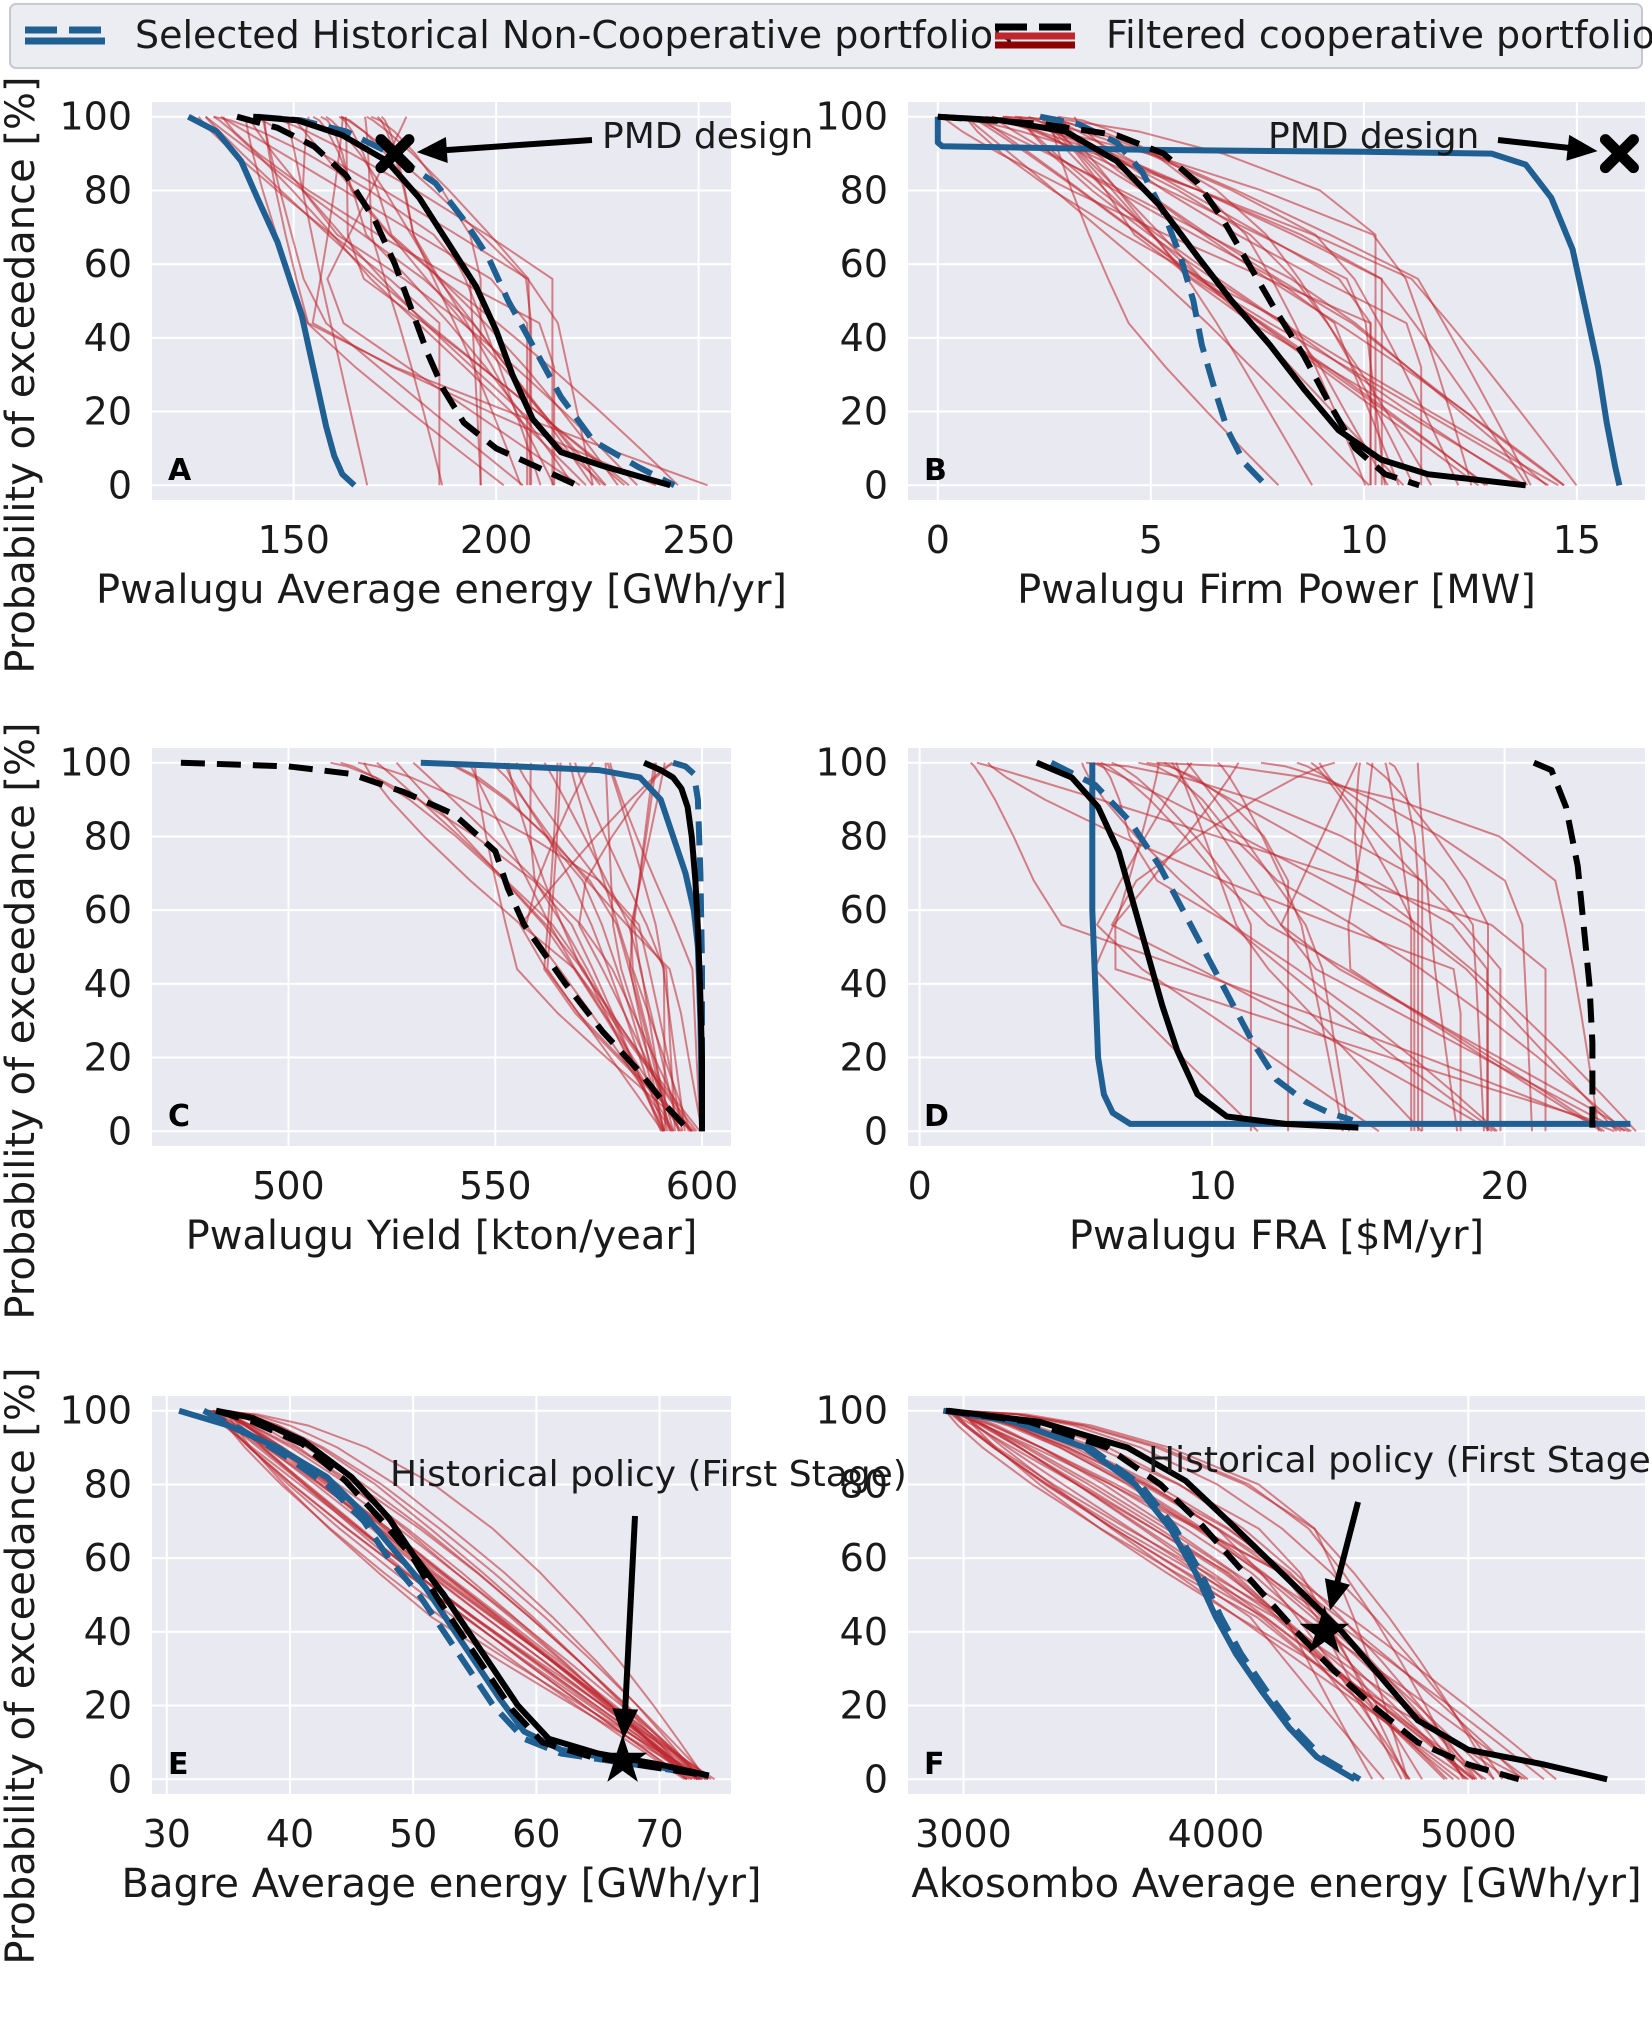 The image size is (1652, 2028). I want to click on x-tick-label: 60, so click(536, 1834).